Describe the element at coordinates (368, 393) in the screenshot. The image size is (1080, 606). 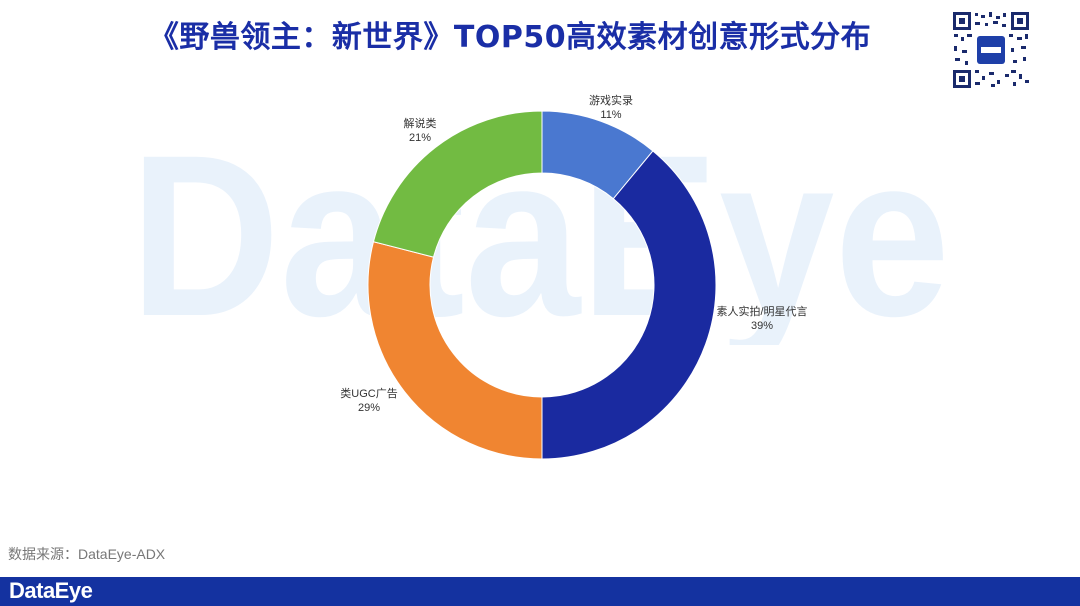
I see `slice-label-2: 类UGC广告` at that location.